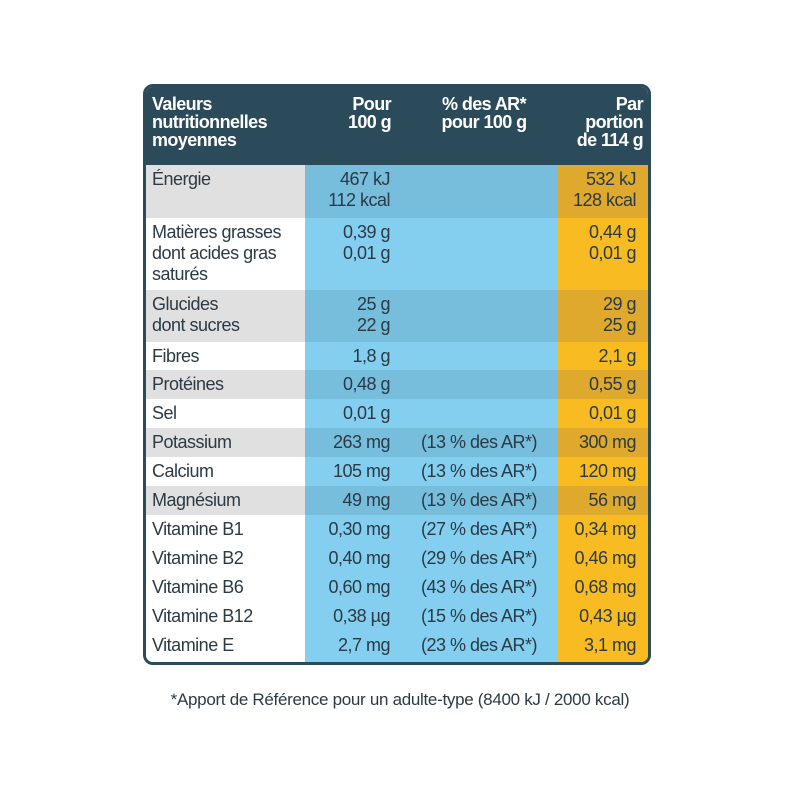  I want to click on text-line: 467 kJ, so click(365, 179).